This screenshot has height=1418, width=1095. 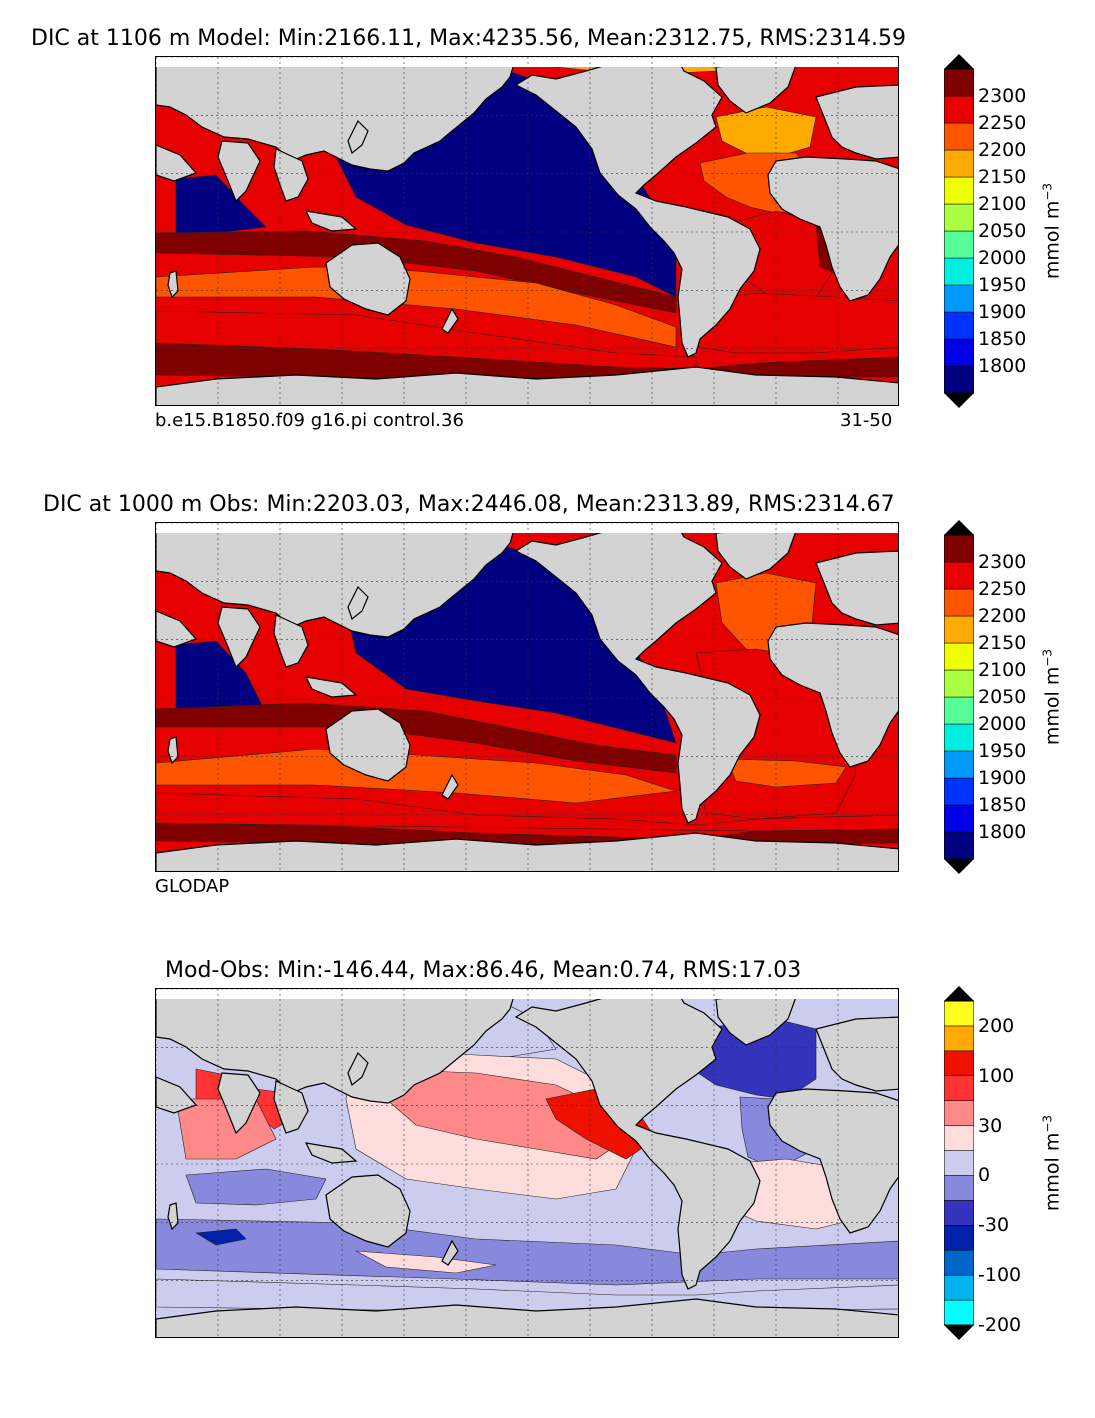 I want to click on colorbar-tick-label: 100, so click(x=996, y=1075).